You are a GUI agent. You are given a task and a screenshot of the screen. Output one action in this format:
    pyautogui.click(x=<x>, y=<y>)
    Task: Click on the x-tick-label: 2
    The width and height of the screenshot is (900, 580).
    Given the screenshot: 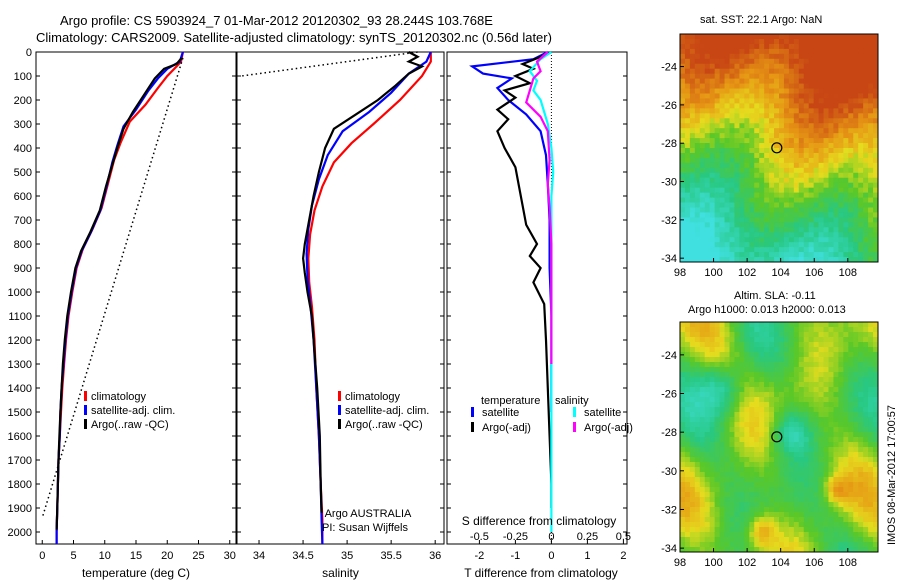 What is the action you would take?
    pyautogui.click(x=623, y=556)
    